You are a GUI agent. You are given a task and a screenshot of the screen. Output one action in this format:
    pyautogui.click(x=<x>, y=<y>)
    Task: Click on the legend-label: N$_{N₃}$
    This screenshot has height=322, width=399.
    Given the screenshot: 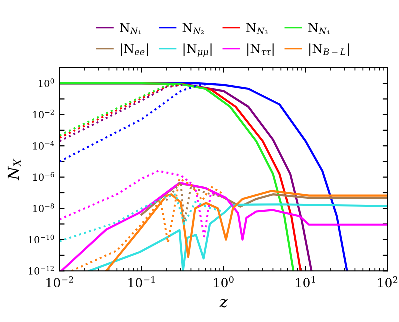 What is the action you would take?
    pyautogui.click(x=257, y=28)
    